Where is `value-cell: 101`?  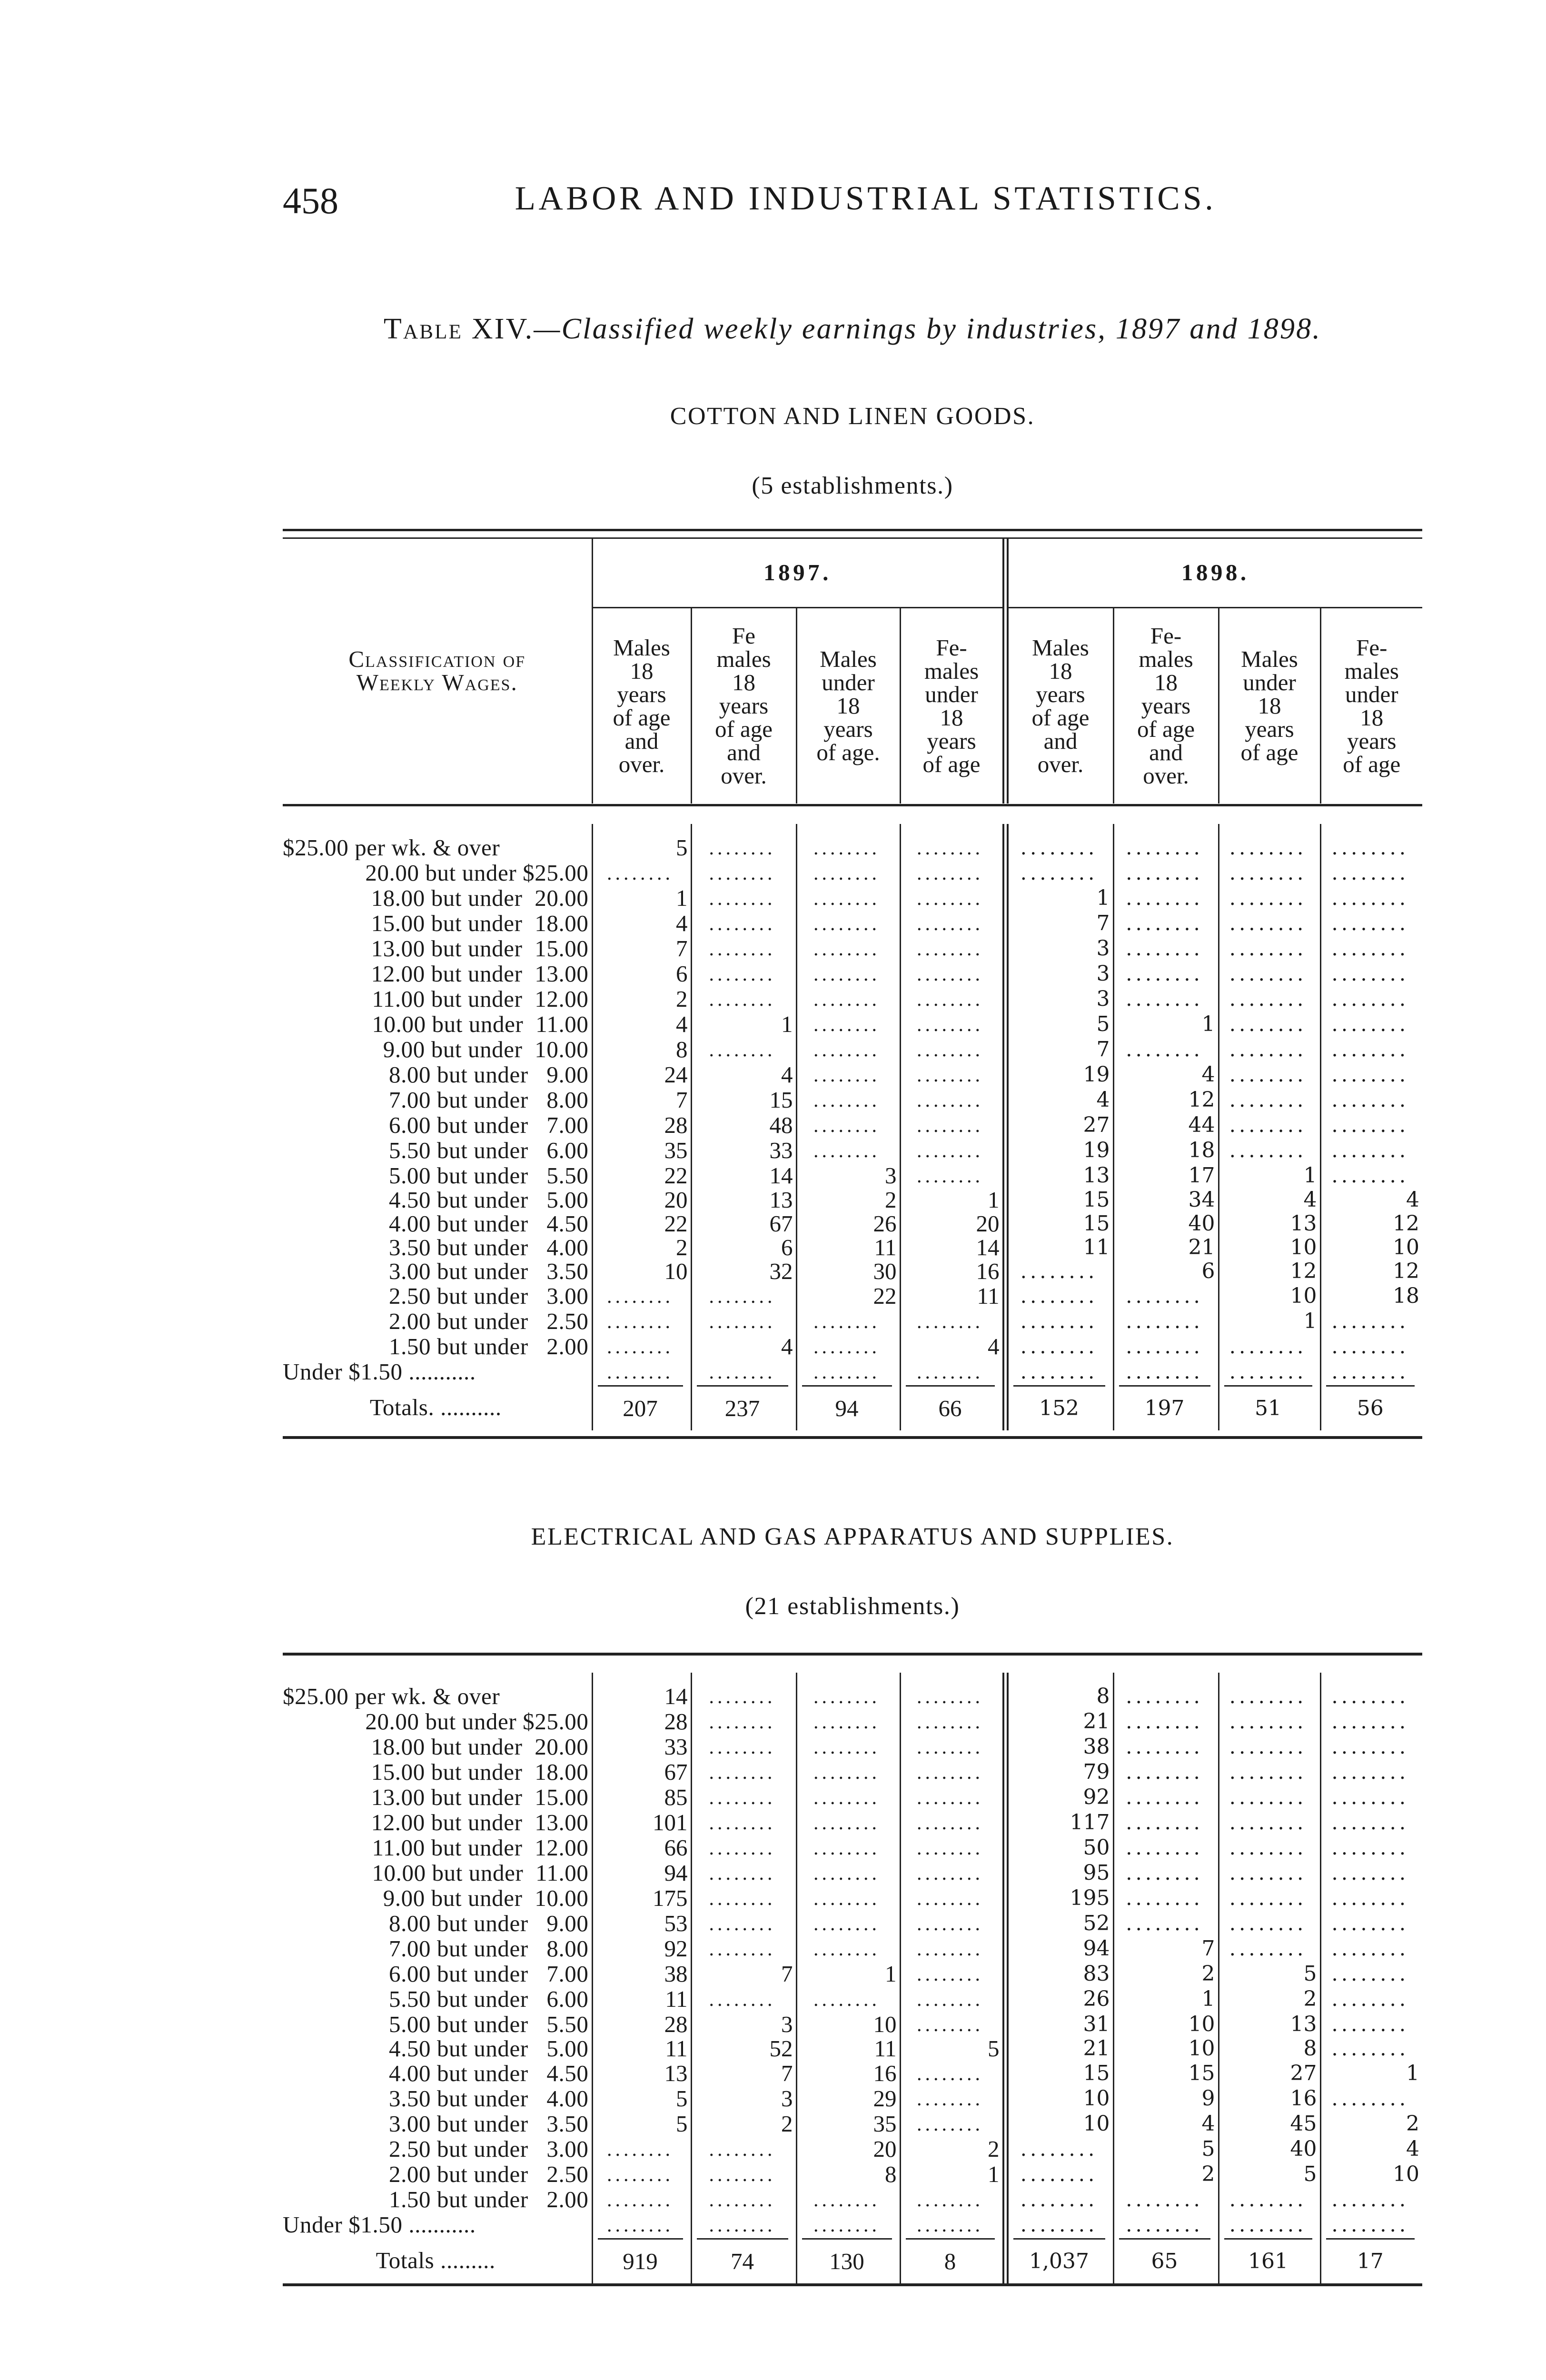 value-cell: 101 is located at coordinates (642, 1822).